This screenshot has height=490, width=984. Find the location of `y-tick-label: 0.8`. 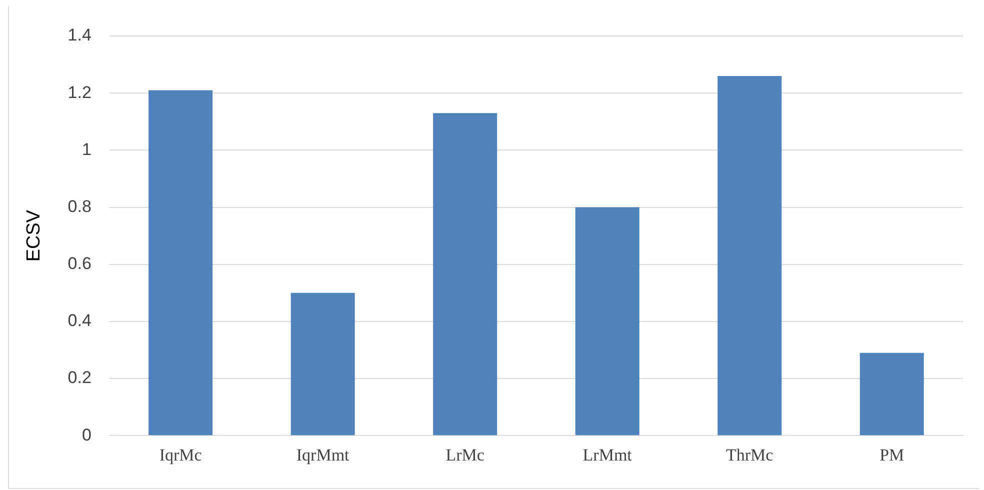

y-tick-label: 0.8 is located at coordinates (80, 206).